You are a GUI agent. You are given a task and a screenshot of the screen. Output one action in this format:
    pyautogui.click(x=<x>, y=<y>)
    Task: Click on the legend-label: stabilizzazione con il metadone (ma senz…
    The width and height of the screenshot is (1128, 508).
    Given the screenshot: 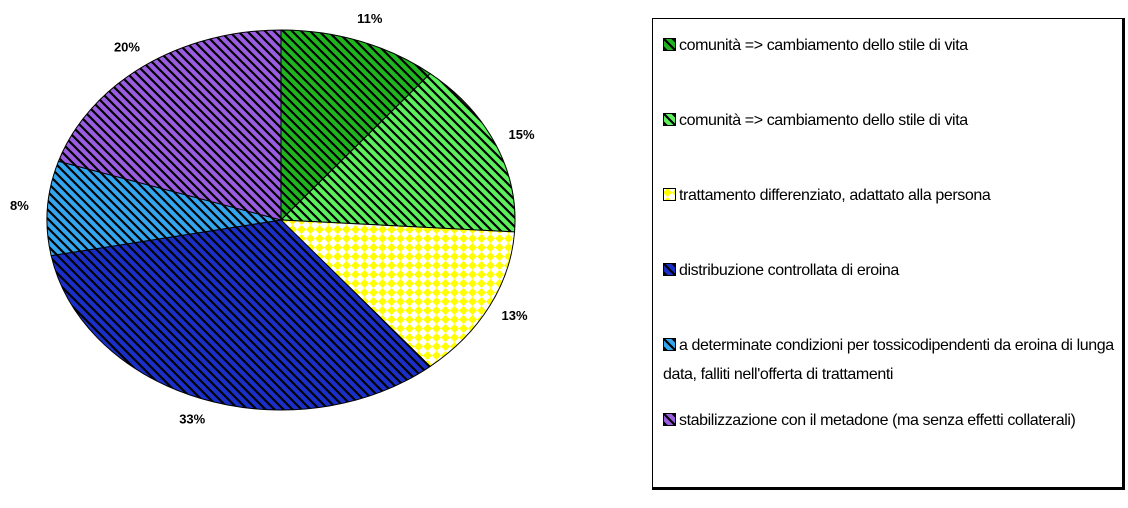 What is the action you would take?
    pyautogui.click(x=877, y=420)
    